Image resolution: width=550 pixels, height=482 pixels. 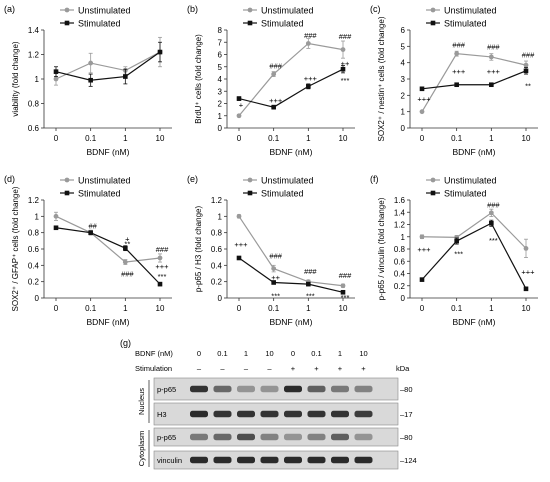 I want to click on x-tick-label: 1, so click(x=308, y=308).